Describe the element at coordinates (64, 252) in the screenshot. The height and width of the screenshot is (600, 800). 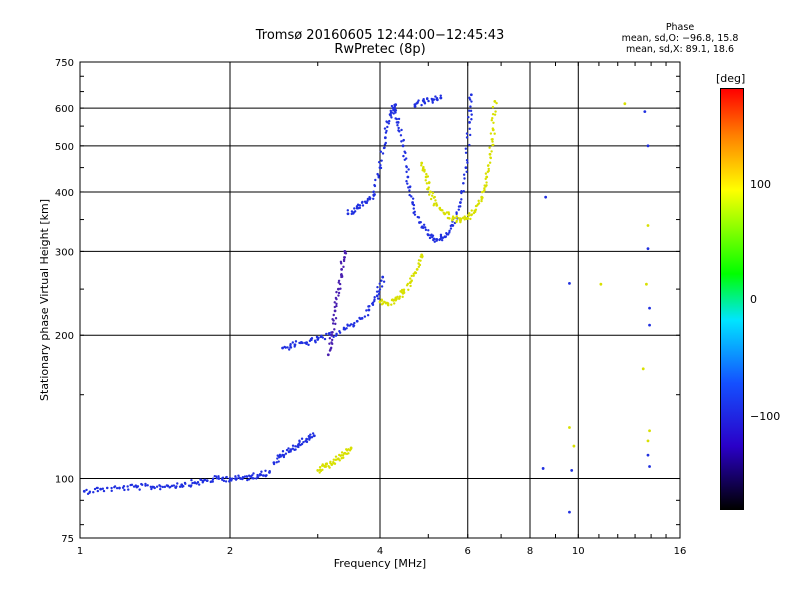
I see `y-tick-label: 300` at that location.